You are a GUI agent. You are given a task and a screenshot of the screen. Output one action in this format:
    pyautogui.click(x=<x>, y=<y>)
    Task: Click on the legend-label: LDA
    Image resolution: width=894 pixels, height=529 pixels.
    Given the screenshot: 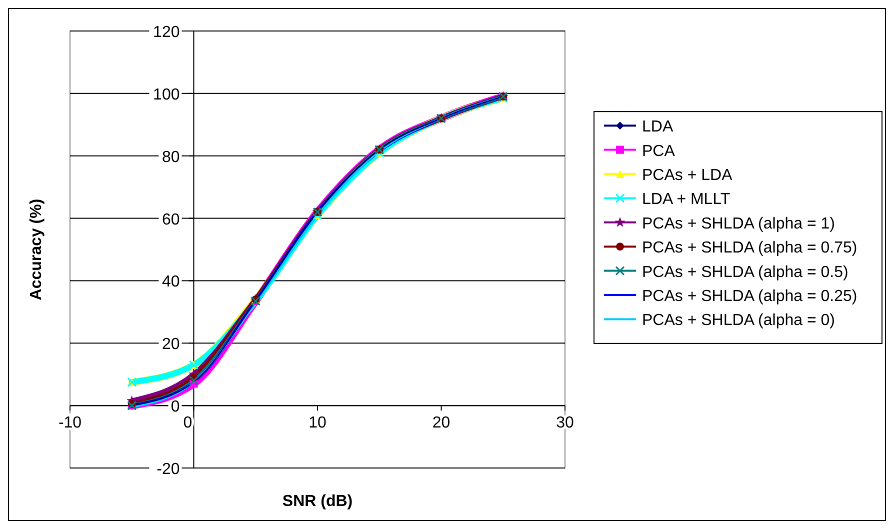 What is the action you would take?
    pyautogui.click(x=658, y=127)
    